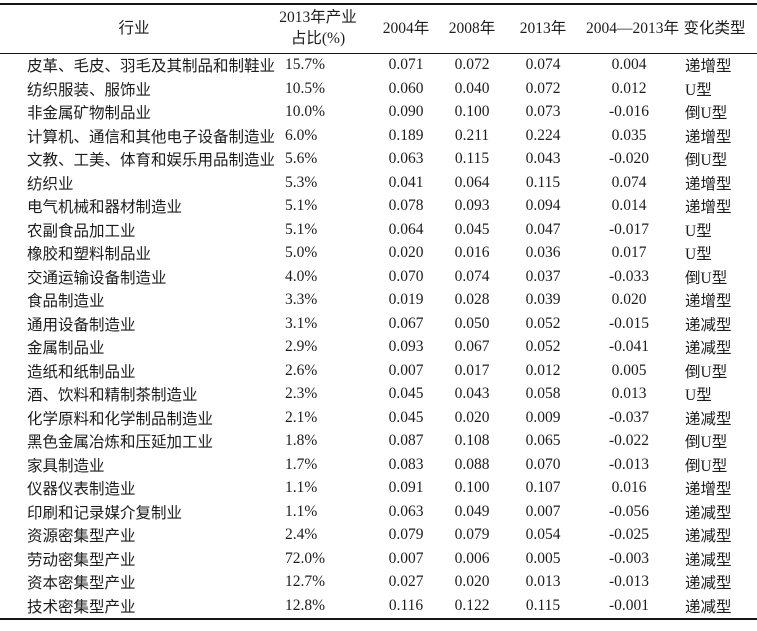 This screenshot has height=631, width=757. What do you see at coordinates (105, 513) in the screenshot?
I see `industry-cell: 印刷和记录媒介复制业` at bounding box center [105, 513].